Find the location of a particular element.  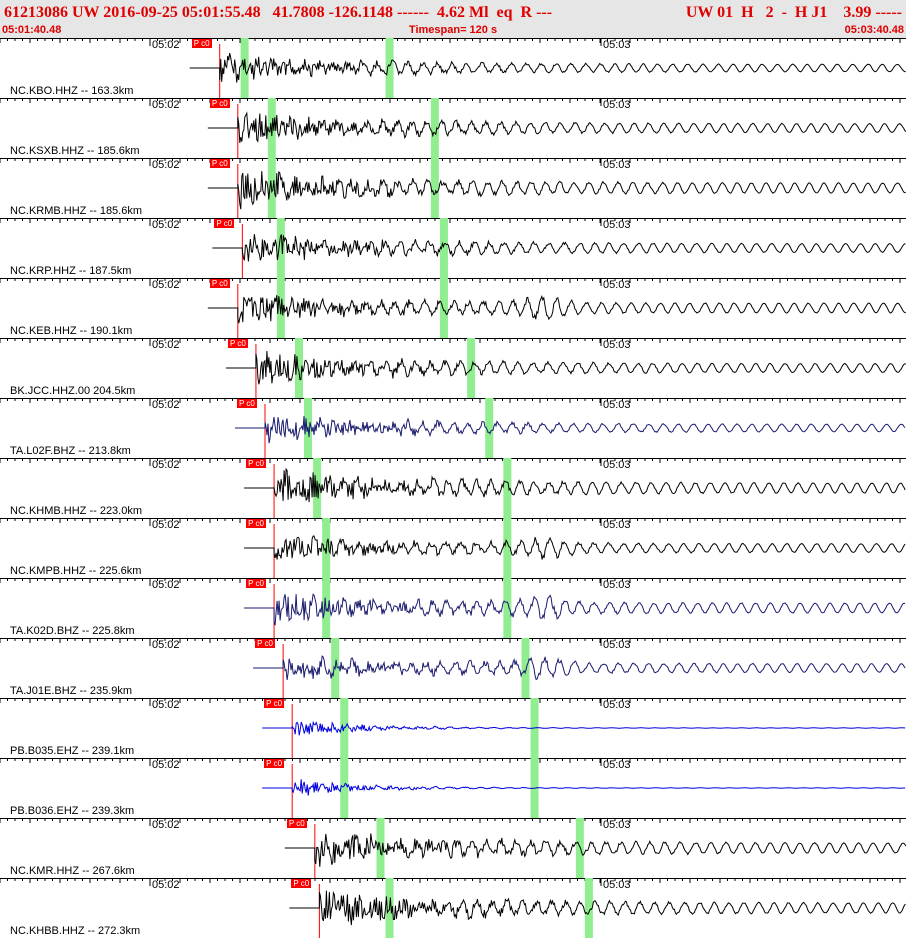

trace-row: 05:02 05:03 P c0 BK.JCC.HHZ.00 204.5km is located at coordinates (453, 368).